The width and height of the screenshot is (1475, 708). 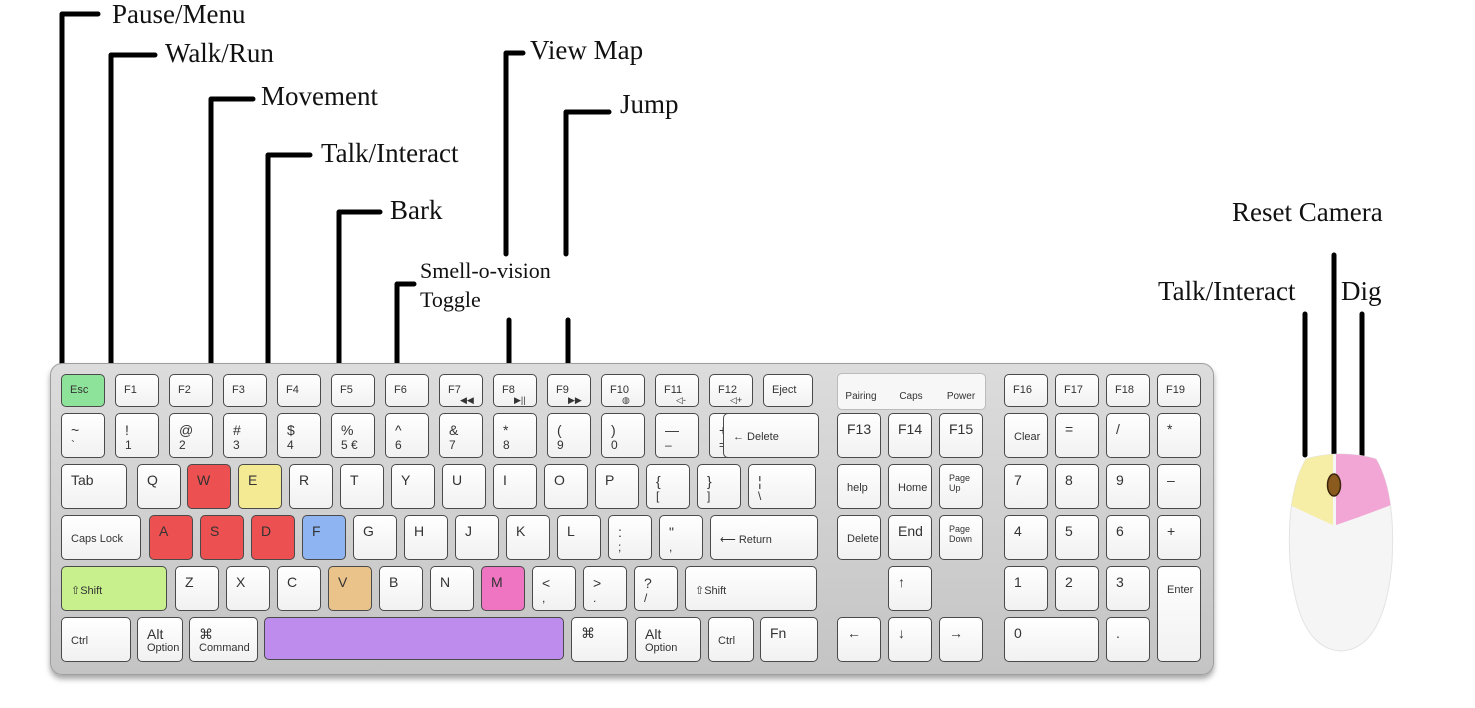 What do you see at coordinates (668, 639) in the screenshot?
I see `key-ralt: Alt Option` at bounding box center [668, 639].